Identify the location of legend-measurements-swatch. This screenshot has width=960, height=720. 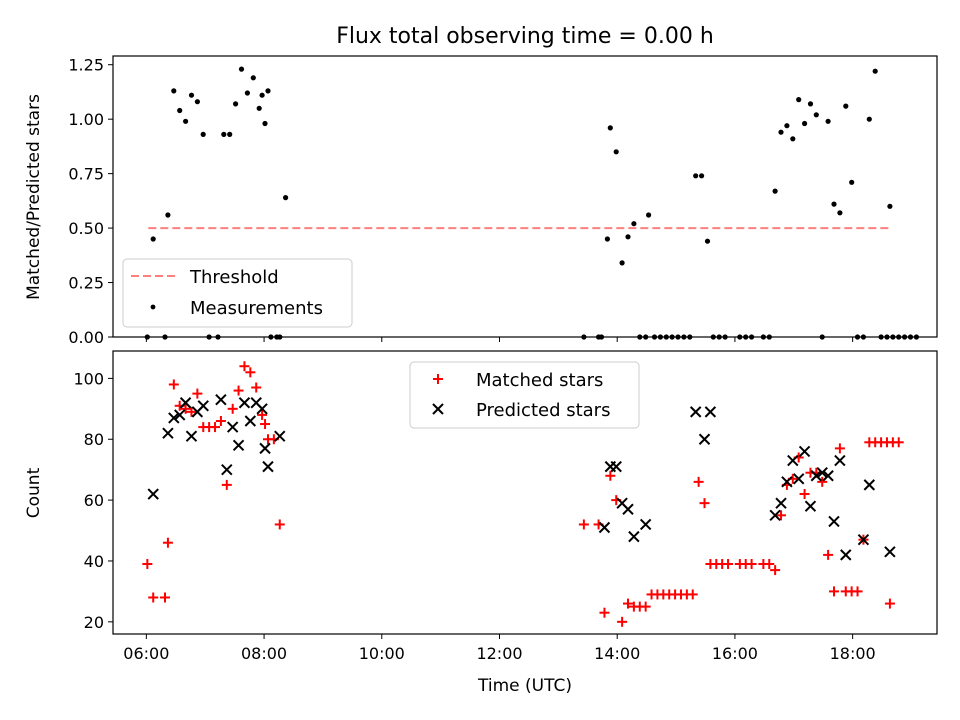
(153, 307).